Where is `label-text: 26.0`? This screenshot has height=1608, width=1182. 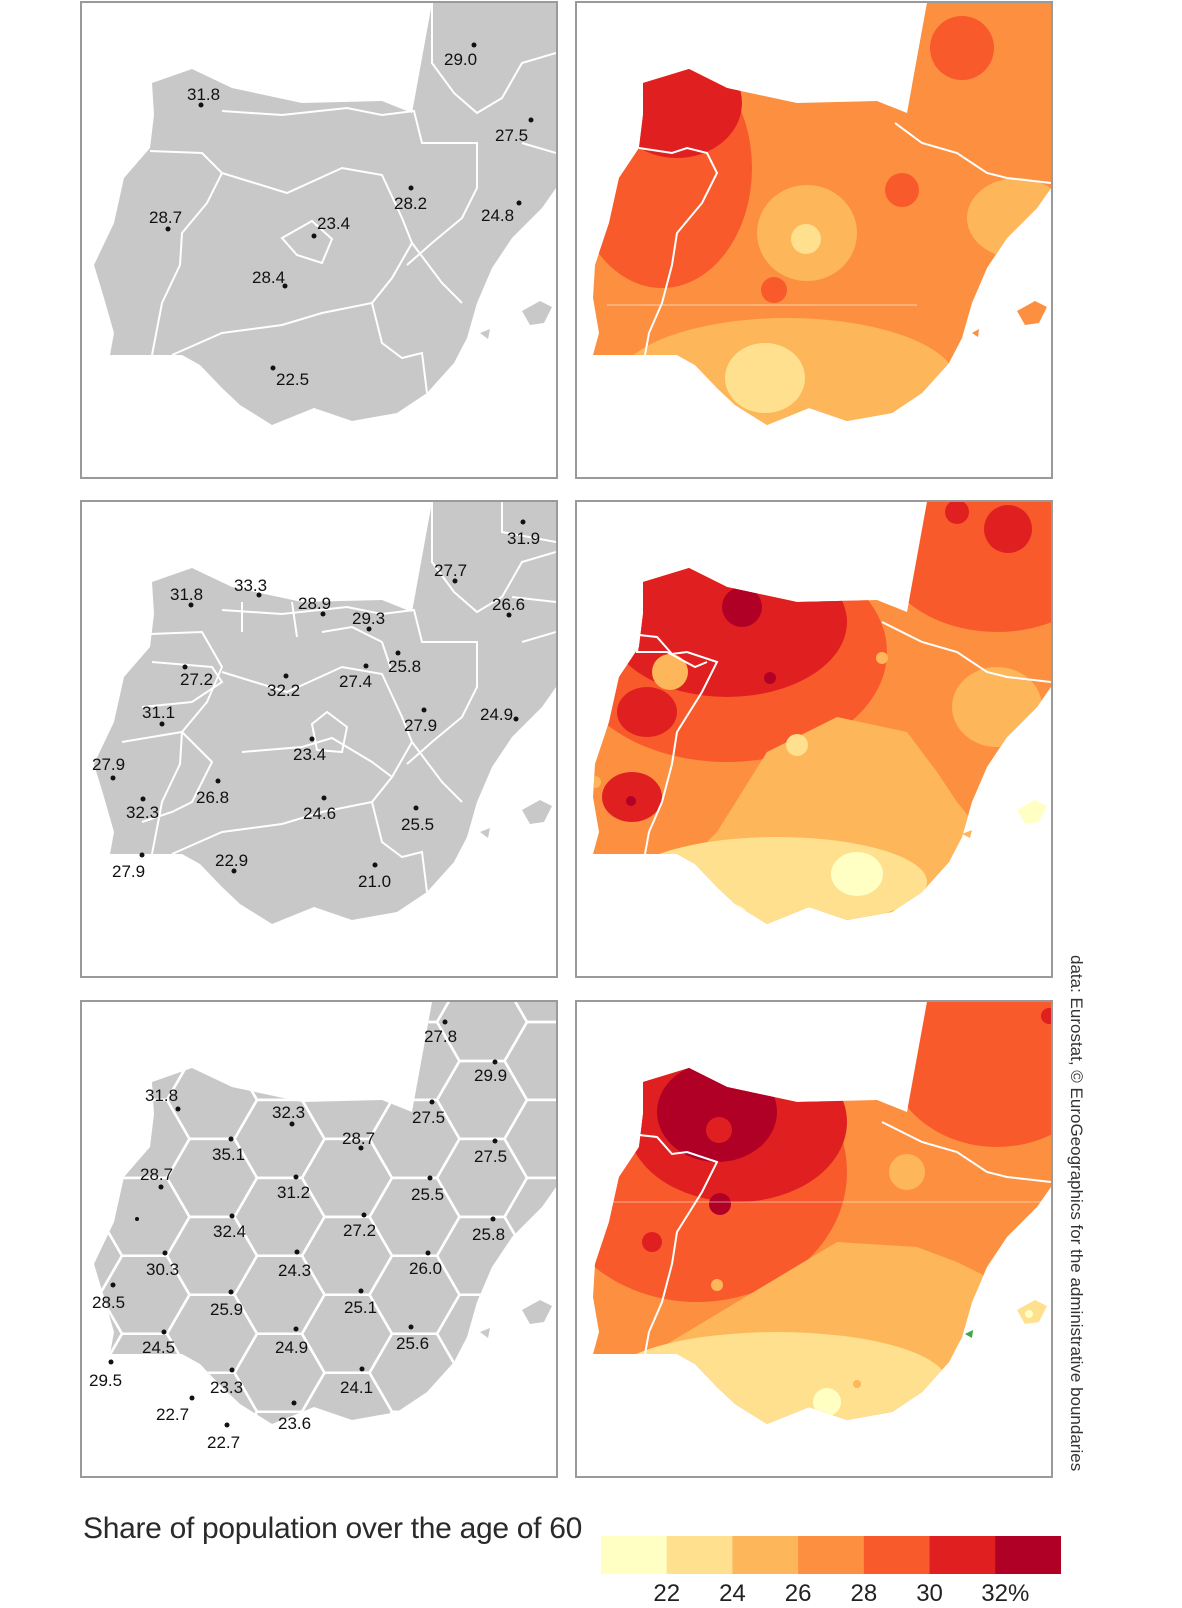 label-text: 26.0 is located at coordinates (425, 1268).